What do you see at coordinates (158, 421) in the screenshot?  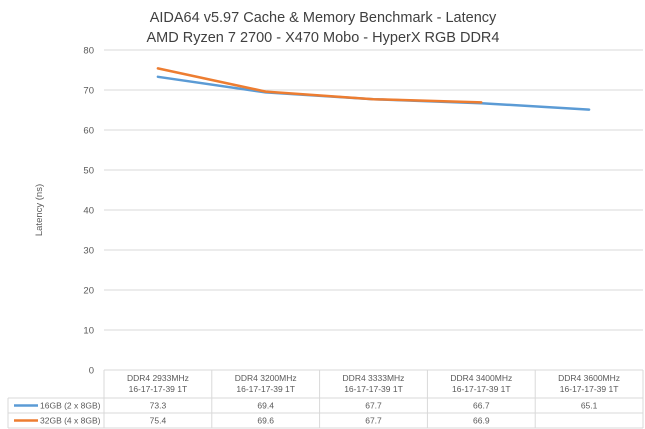 I see `data-cell-value: 75.4` at bounding box center [158, 421].